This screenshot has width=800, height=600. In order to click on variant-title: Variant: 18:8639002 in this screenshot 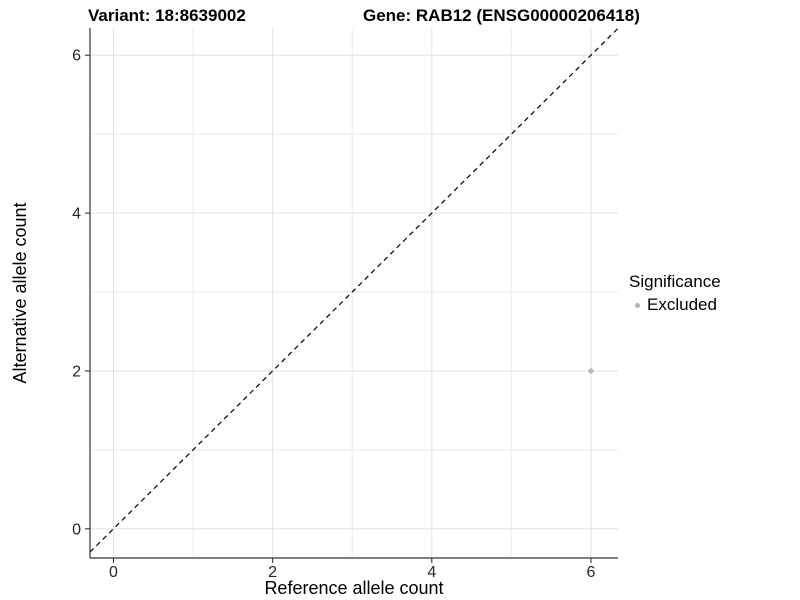, I will do `click(167, 15)`.